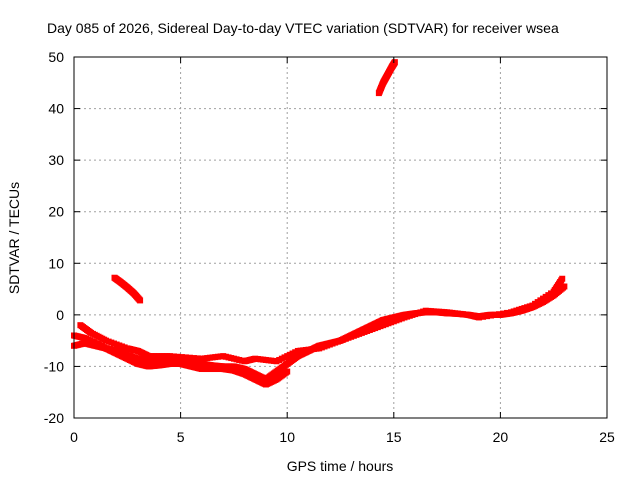 This screenshot has height=480, width=640. Describe the element at coordinates (74, 437) in the screenshot. I see `x-tick-label: 0` at that location.